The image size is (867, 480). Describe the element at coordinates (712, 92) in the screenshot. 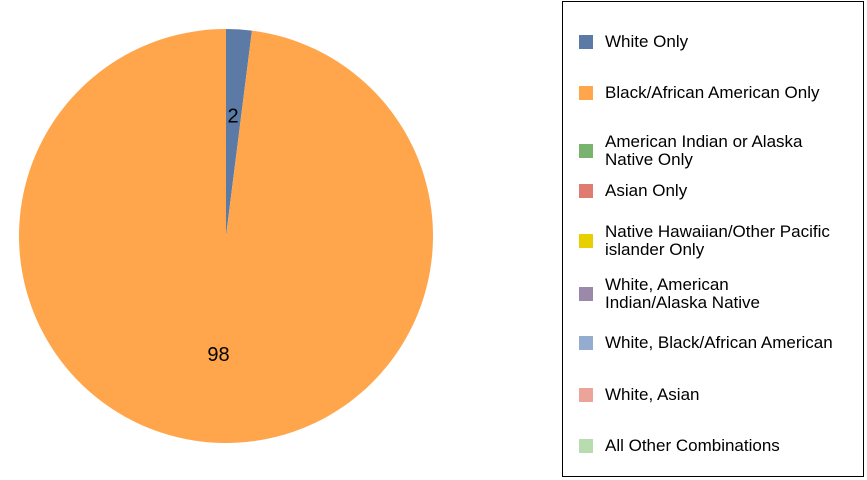

I see `legend-label: Black/African American Only` at that location.